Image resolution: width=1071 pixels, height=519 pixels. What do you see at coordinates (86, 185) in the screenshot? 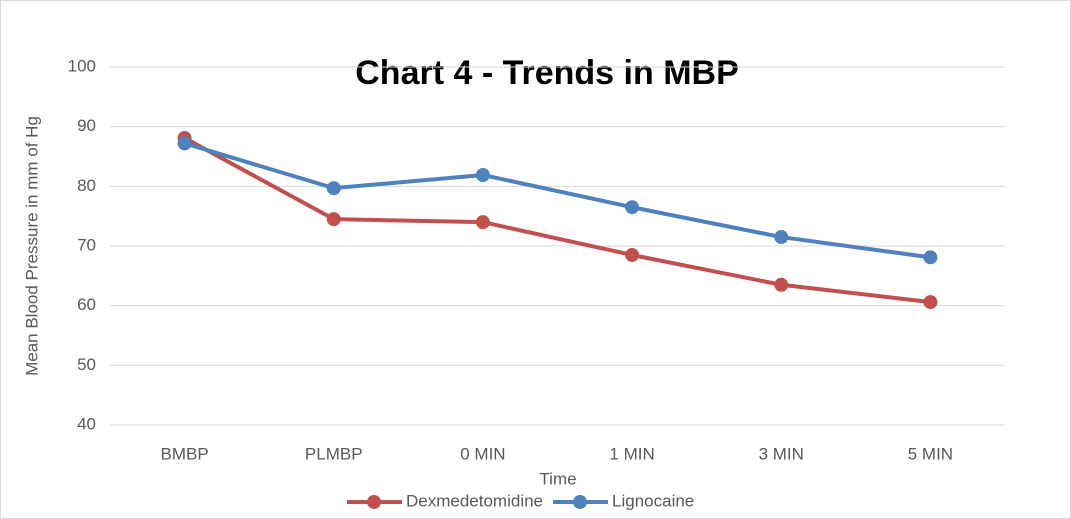
I see `y-tick-label: 80` at bounding box center [86, 185].